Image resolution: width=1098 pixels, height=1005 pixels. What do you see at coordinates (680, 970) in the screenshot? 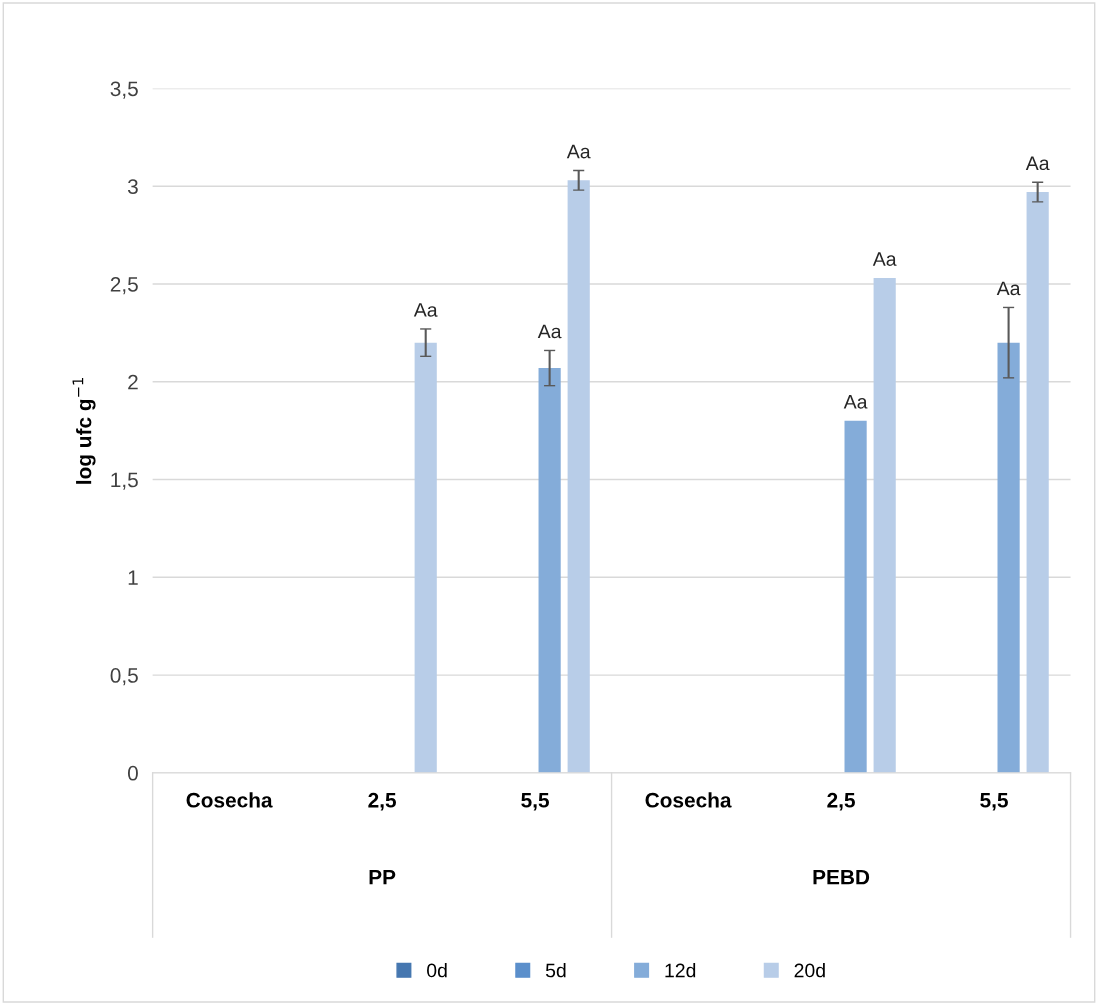
I see `legend-label: 12d` at bounding box center [680, 970].